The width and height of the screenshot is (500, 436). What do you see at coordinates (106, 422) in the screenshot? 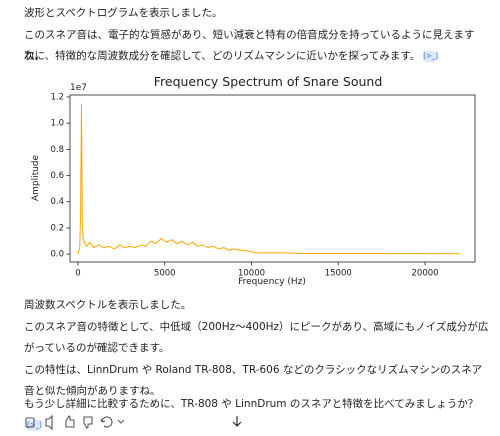
I see `regenerate-icon` at bounding box center [106, 422].